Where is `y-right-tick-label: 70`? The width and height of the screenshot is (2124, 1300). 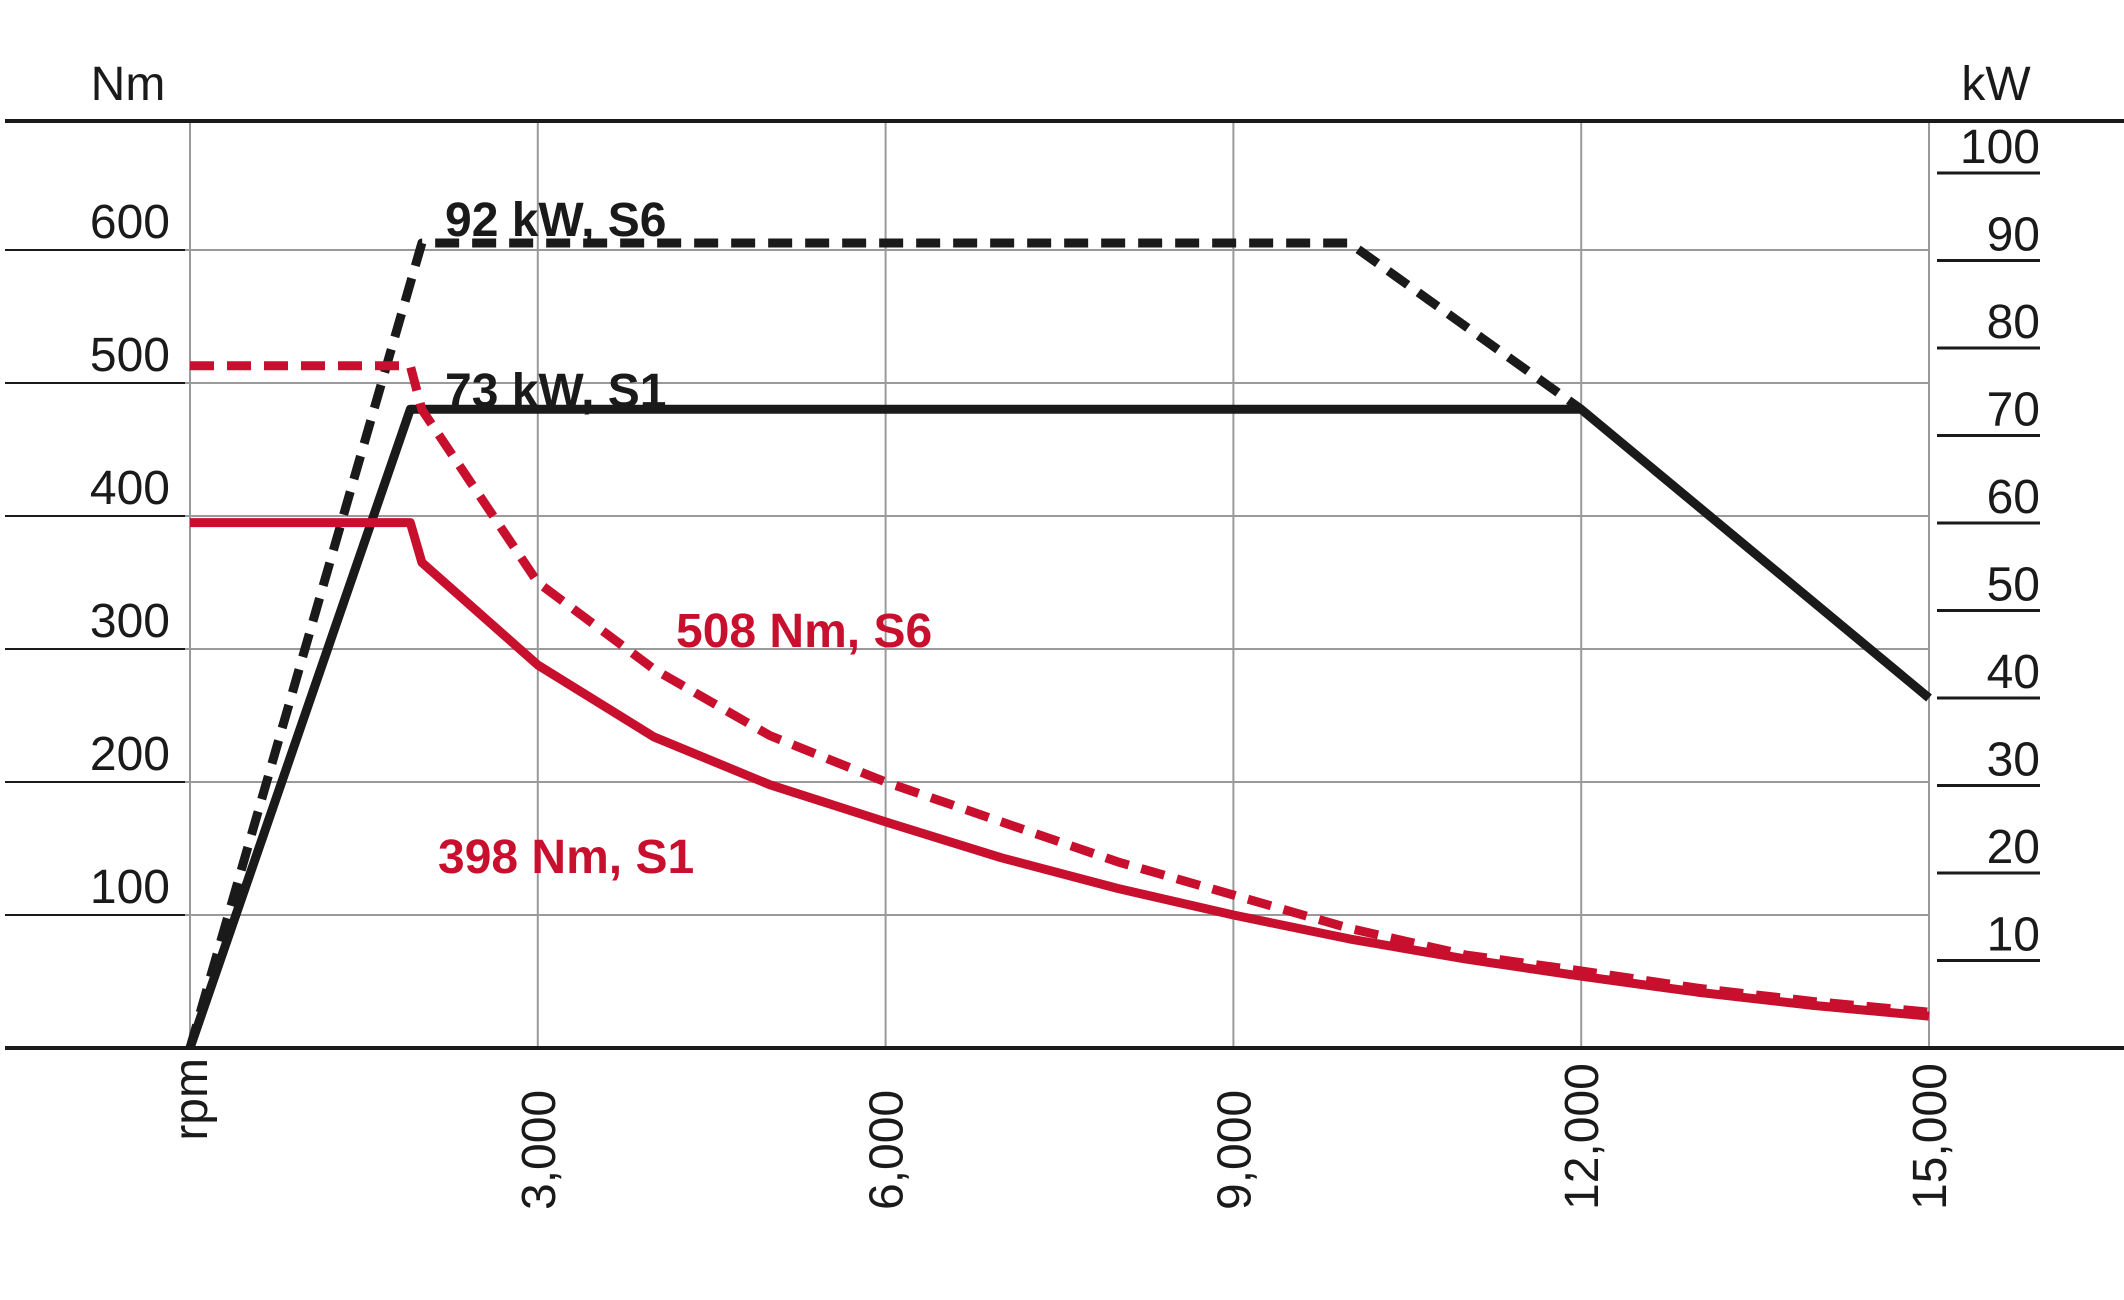
y-right-tick-label: 70 is located at coordinates (2013, 410).